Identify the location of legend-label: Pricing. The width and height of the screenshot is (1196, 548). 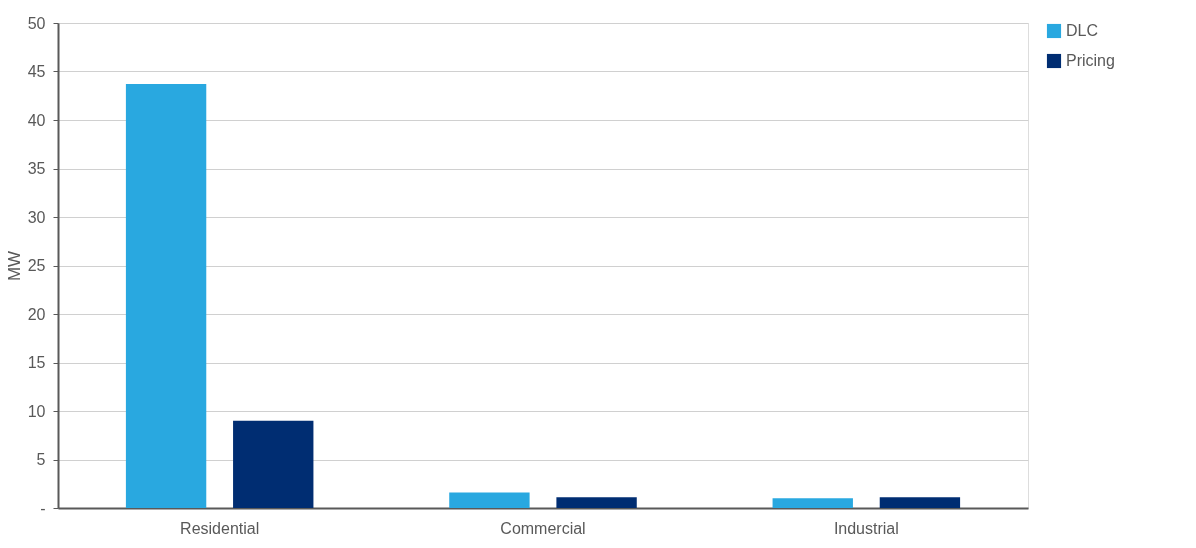
(1090, 60).